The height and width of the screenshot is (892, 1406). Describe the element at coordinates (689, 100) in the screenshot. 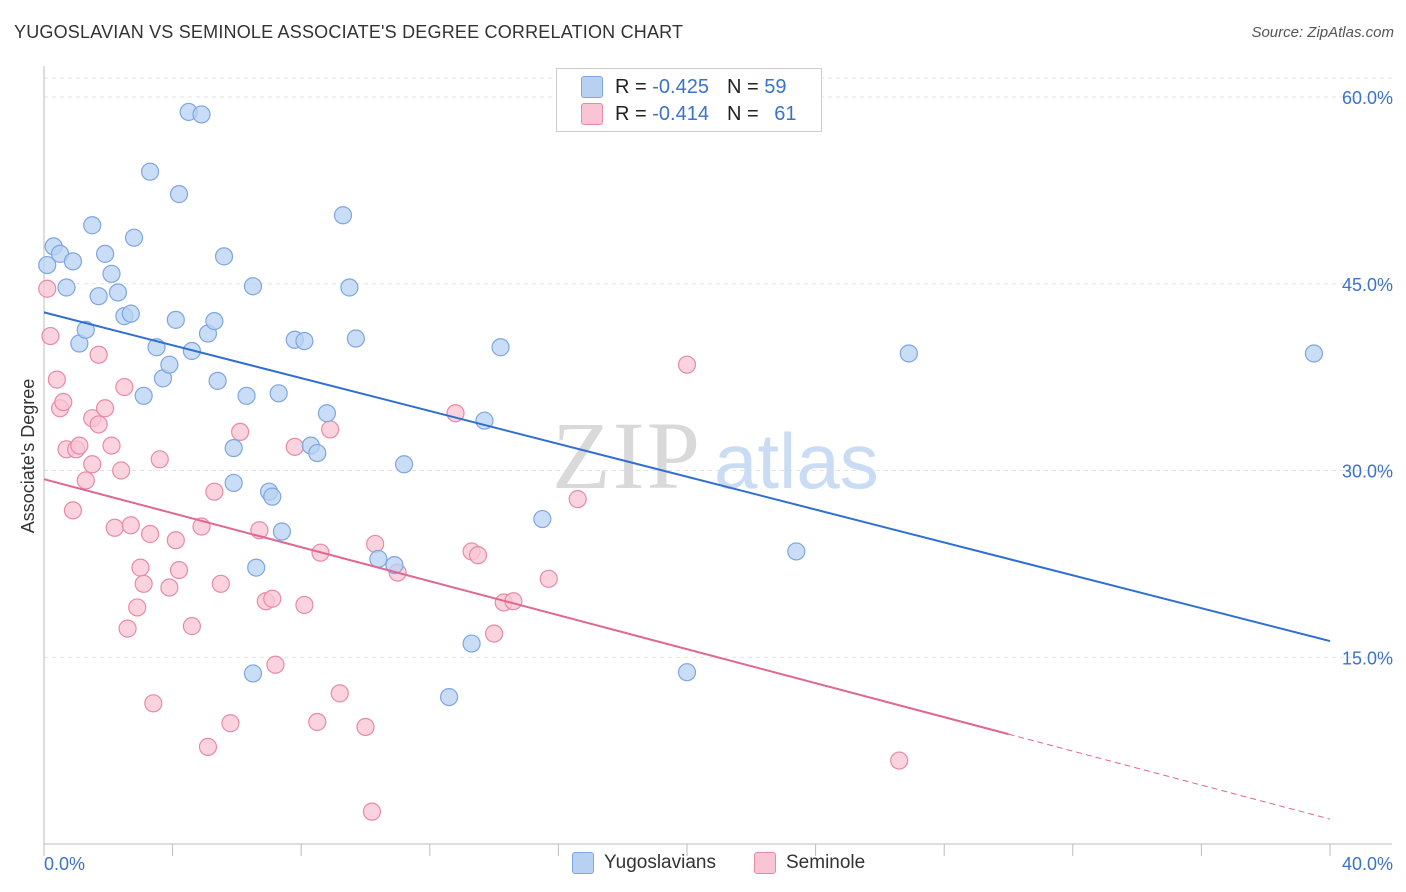

I see `correlation-legend: R = -0.425 N = 59 R = -0.414 N = 61` at that location.